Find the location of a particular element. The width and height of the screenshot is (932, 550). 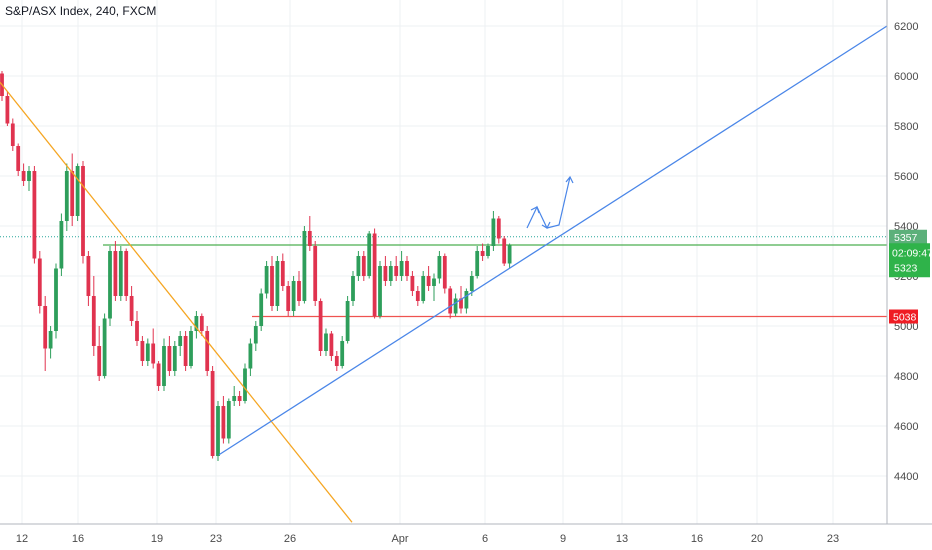

y-tick-label: 4800 is located at coordinates (906, 377).